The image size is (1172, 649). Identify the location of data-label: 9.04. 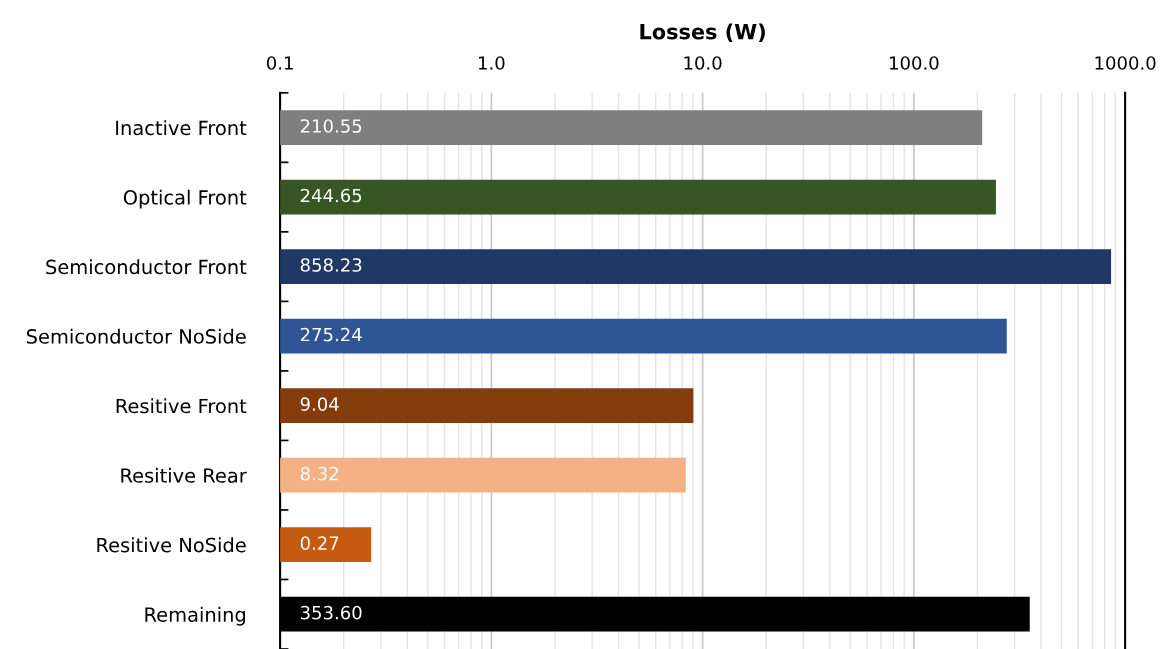
(319, 404).